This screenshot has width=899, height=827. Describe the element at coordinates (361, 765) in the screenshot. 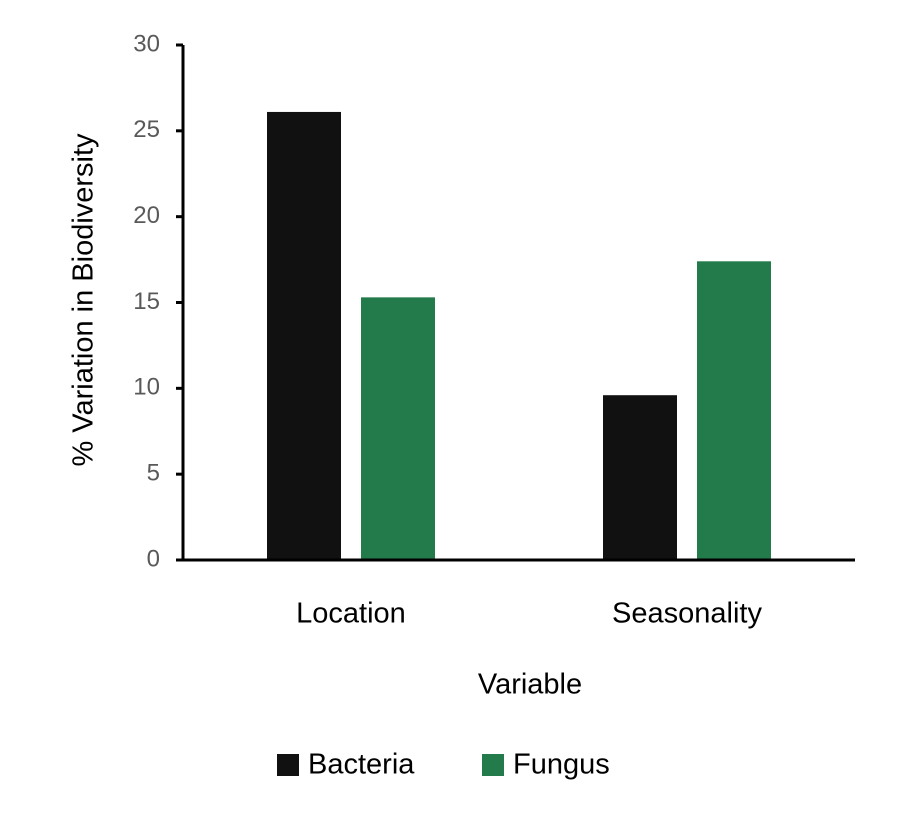

I see `legend-label: Bacteria` at that location.